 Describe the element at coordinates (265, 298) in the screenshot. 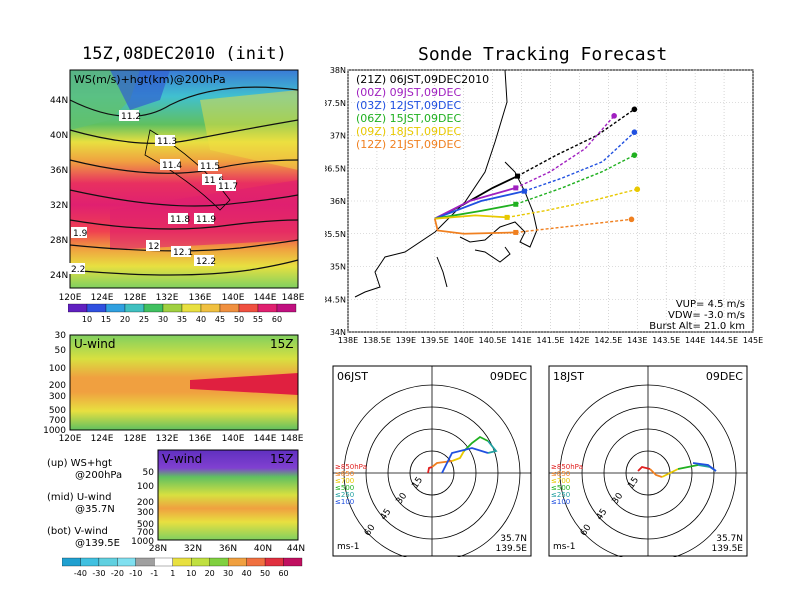

I see `lon-tick: 144E` at that location.